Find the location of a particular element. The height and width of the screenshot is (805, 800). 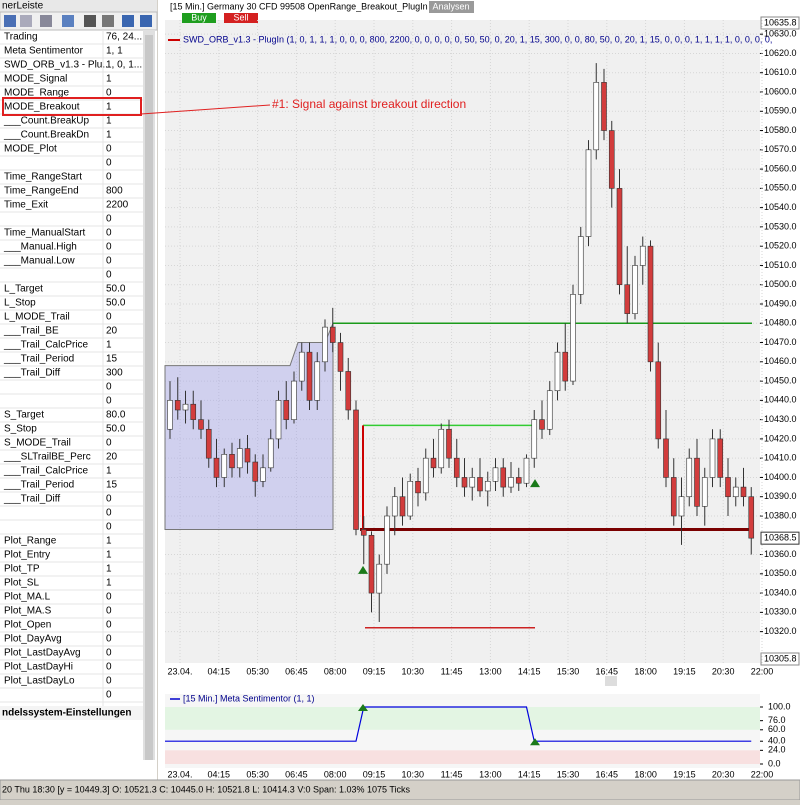

y-tick-label: 10440.0 is located at coordinates (780, 400).